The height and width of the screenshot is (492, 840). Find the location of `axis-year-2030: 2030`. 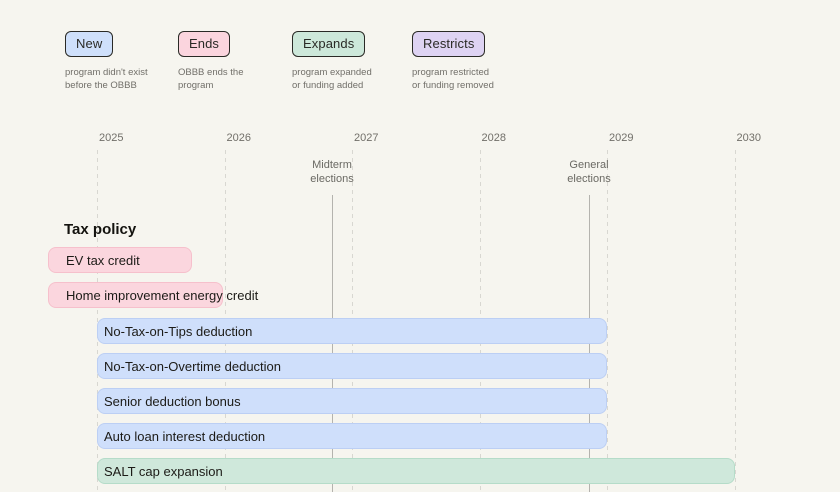

axis-year-2030: 2030 is located at coordinates (748, 138).